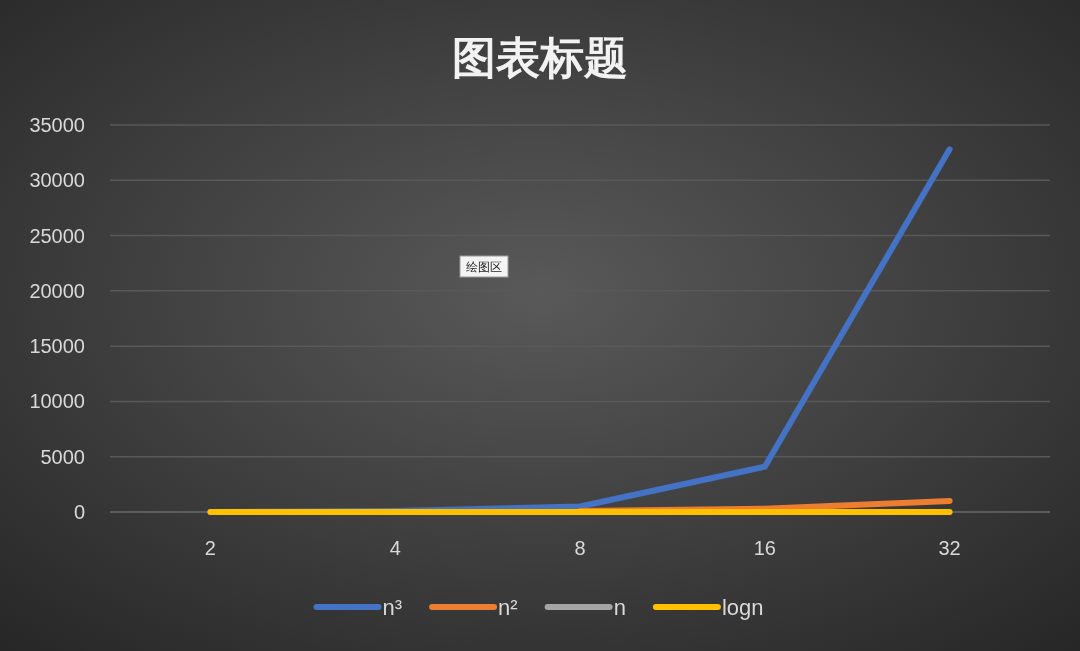 The image size is (1080, 651). I want to click on x-tick-label: 16, so click(764, 548).